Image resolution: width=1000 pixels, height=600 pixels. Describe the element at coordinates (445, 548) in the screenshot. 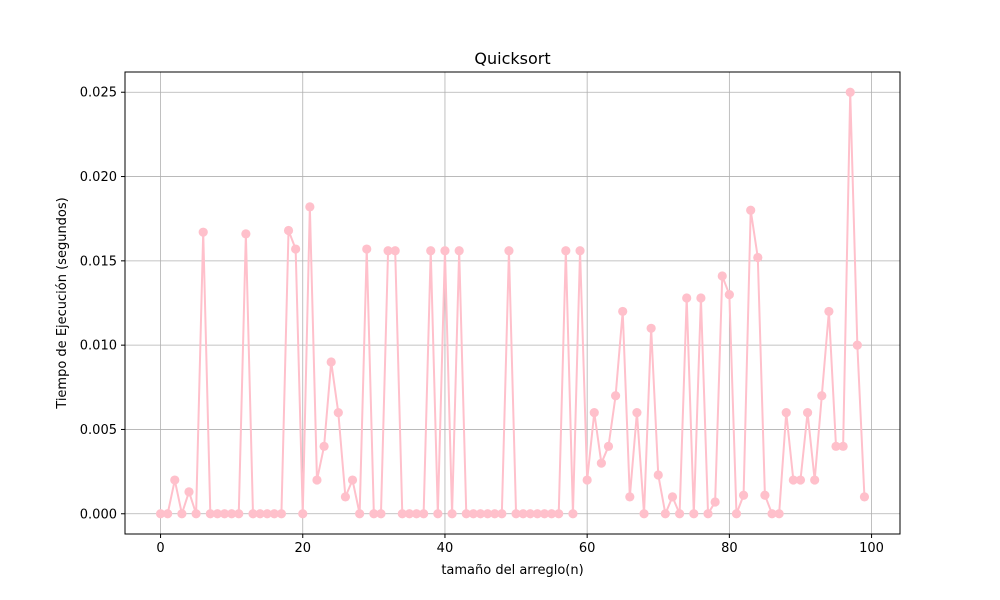

I see `x-tick-label: 40` at that location.